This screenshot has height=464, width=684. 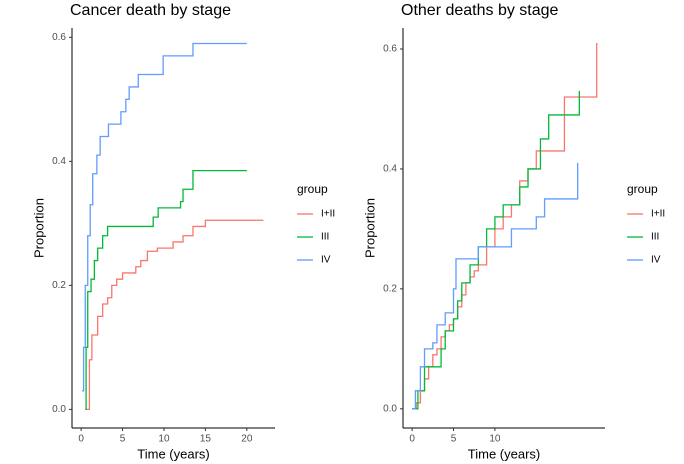 I want to click on x-tick-label: 15, so click(x=206, y=439).